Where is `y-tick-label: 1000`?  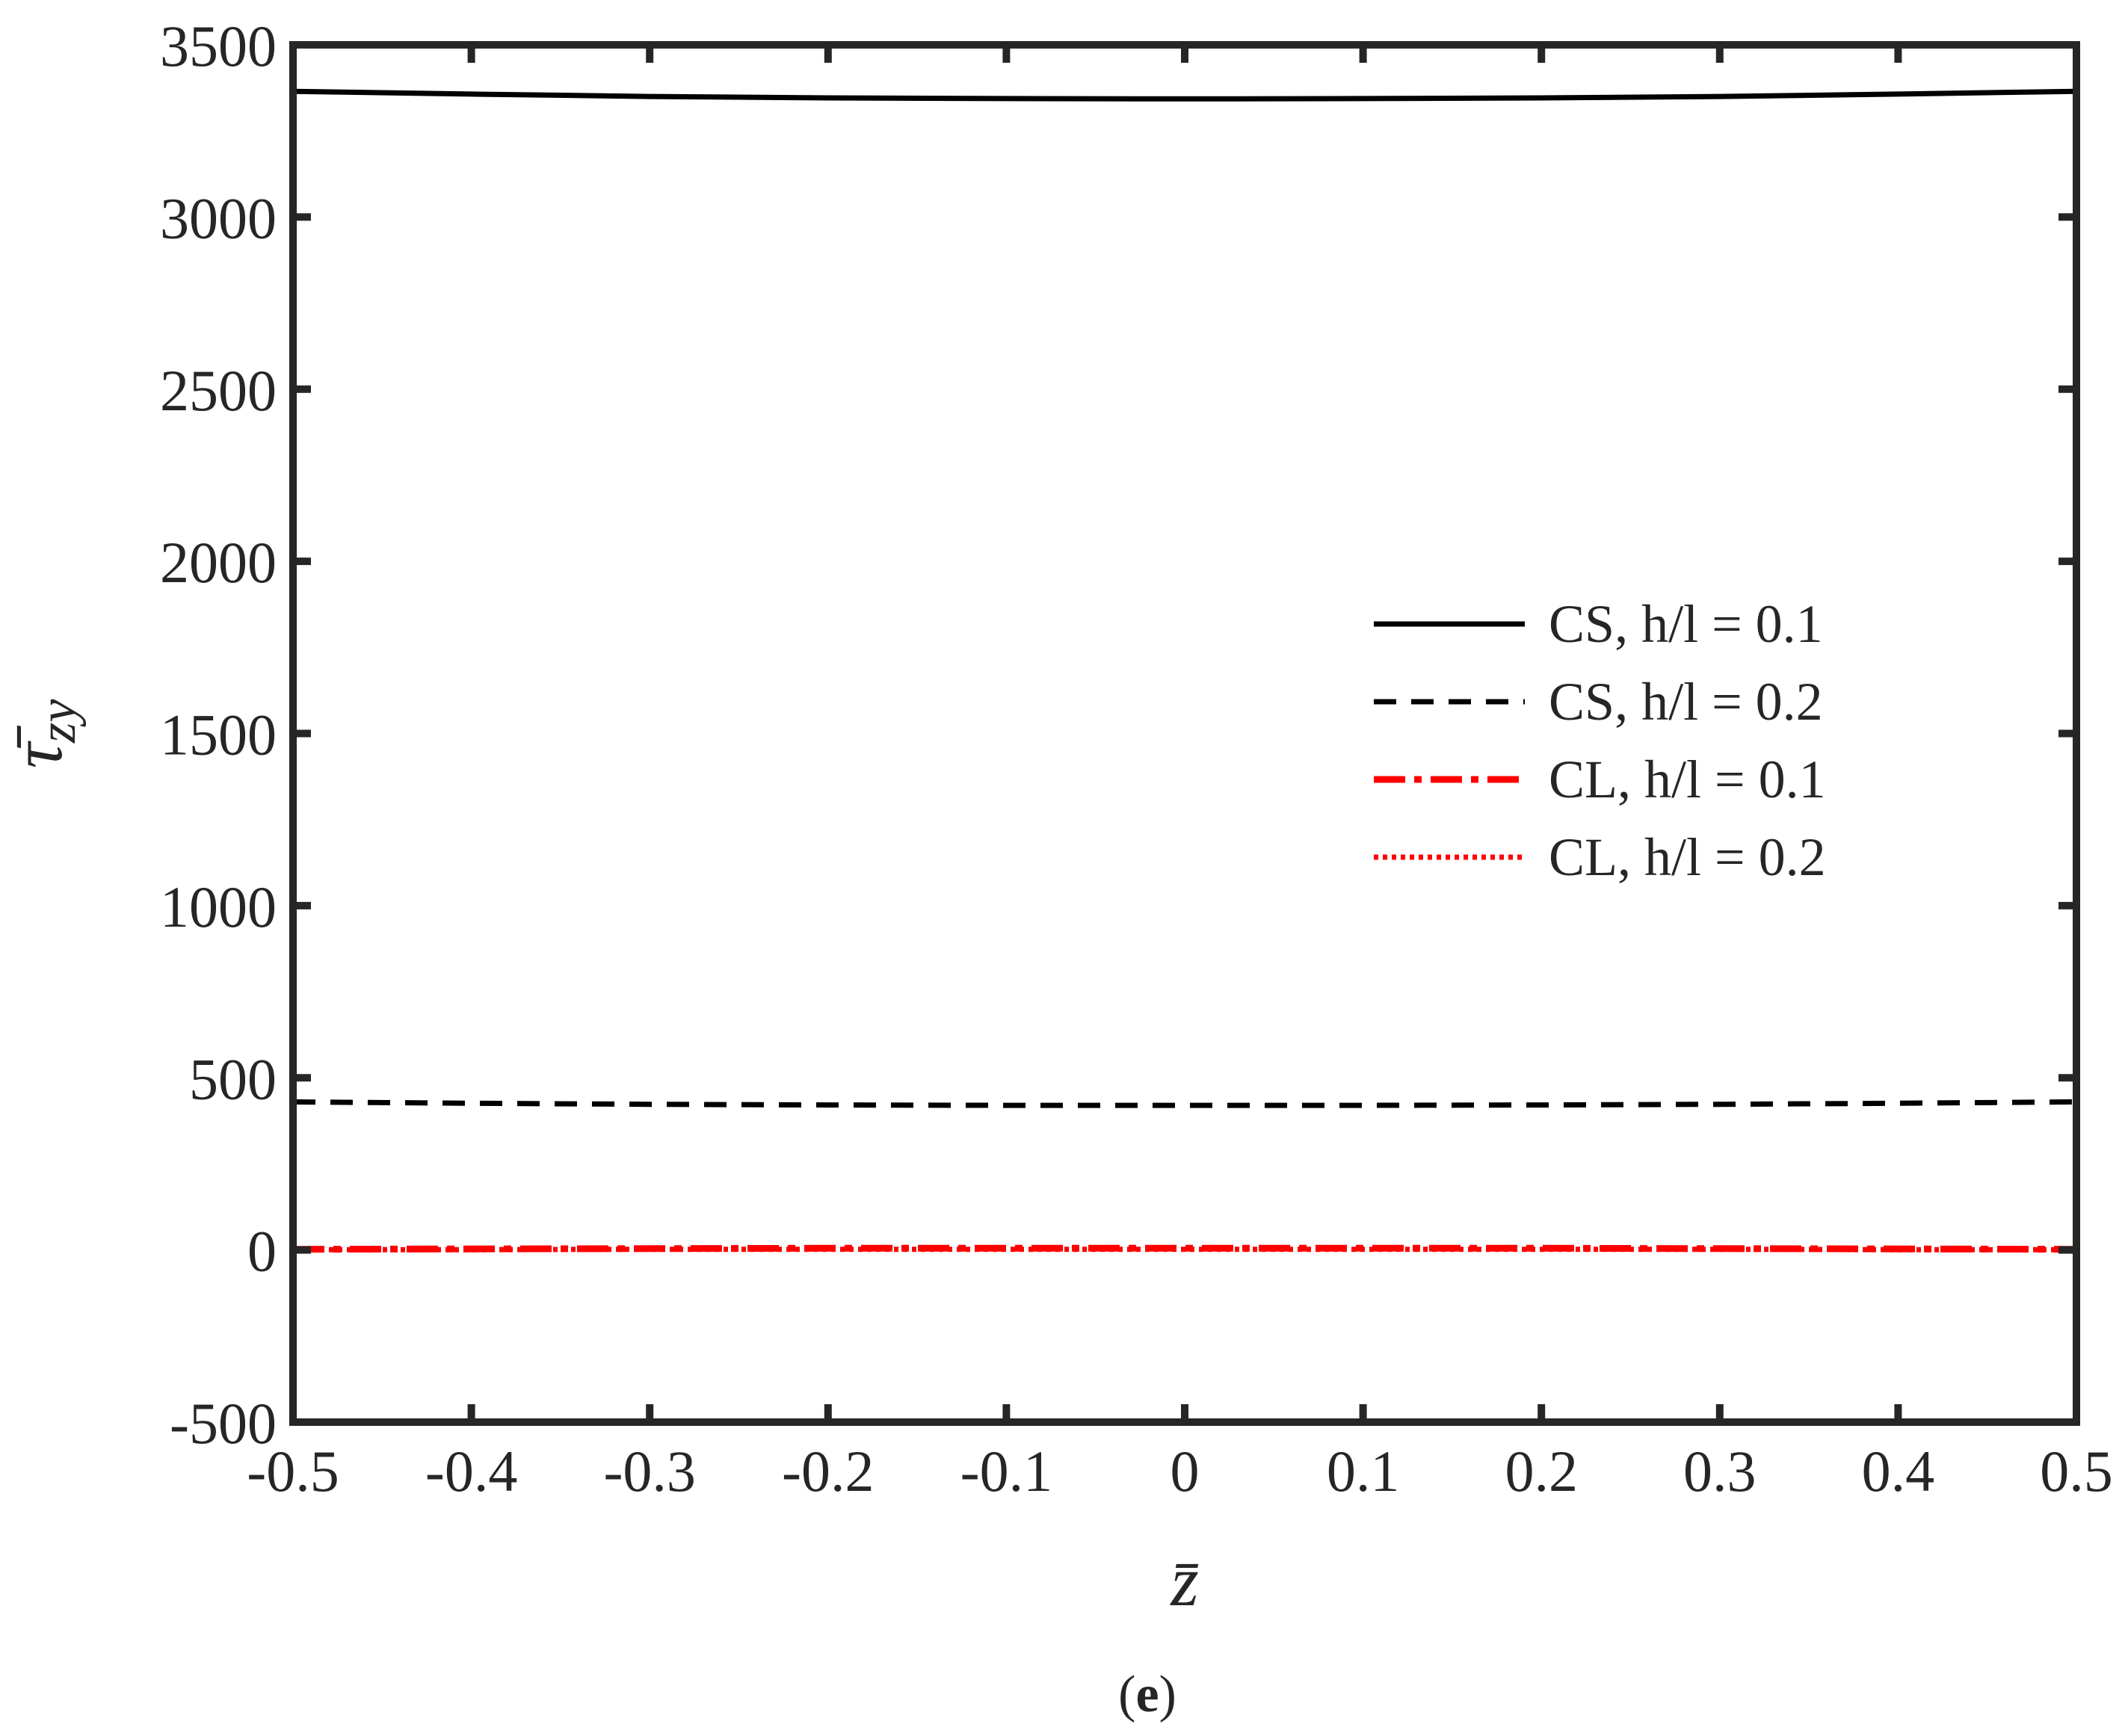
y-tick-label: 1000 is located at coordinates (218, 906).